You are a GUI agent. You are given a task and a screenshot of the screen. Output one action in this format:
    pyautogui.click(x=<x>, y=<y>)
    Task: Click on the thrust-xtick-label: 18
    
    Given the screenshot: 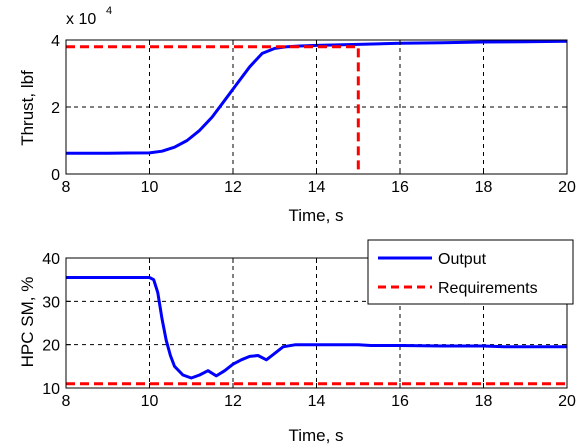 What is the action you would take?
    pyautogui.click(x=484, y=187)
    